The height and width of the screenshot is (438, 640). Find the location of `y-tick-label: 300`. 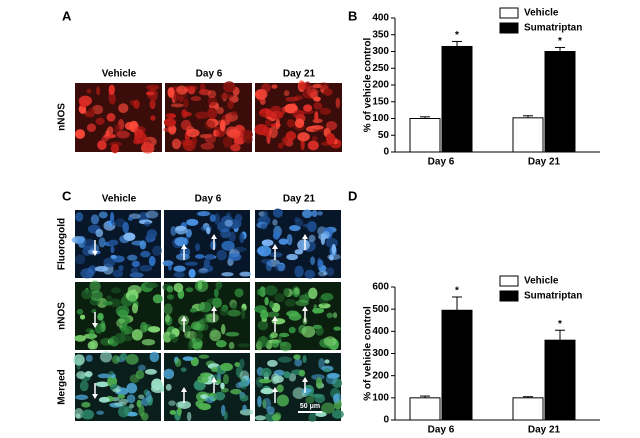

y-tick-label: 300 is located at coordinates (380, 51).